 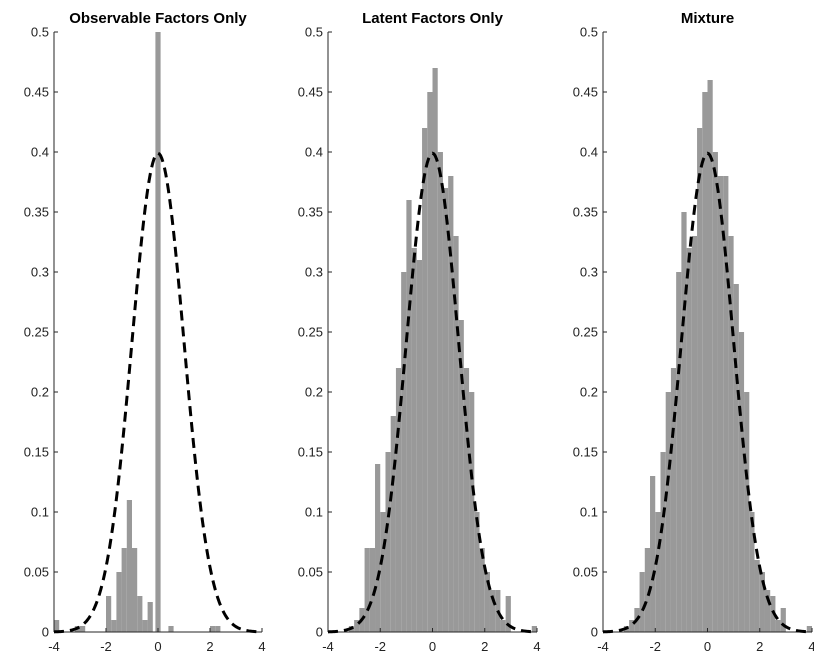 What do you see at coordinates (433, 18) in the screenshot?
I see `chart-title: Latent Factors Only` at bounding box center [433, 18].